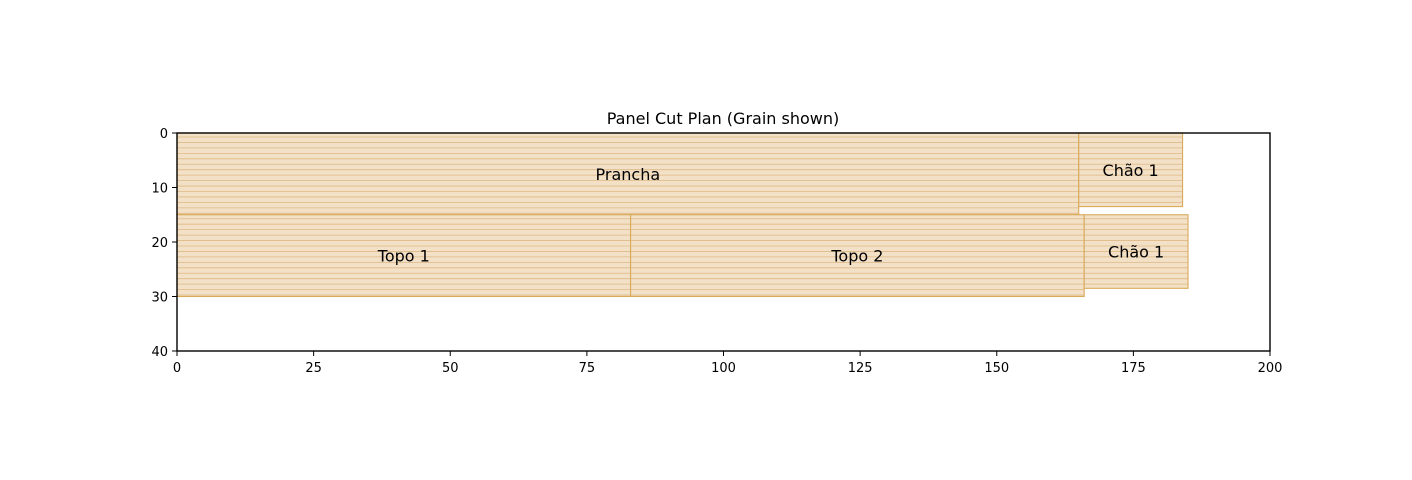 The width and height of the screenshot is (1412, 480). Describe the element at coordinates (313, 368) in the screenshot. I see `x-tick-label: 25` at that location.